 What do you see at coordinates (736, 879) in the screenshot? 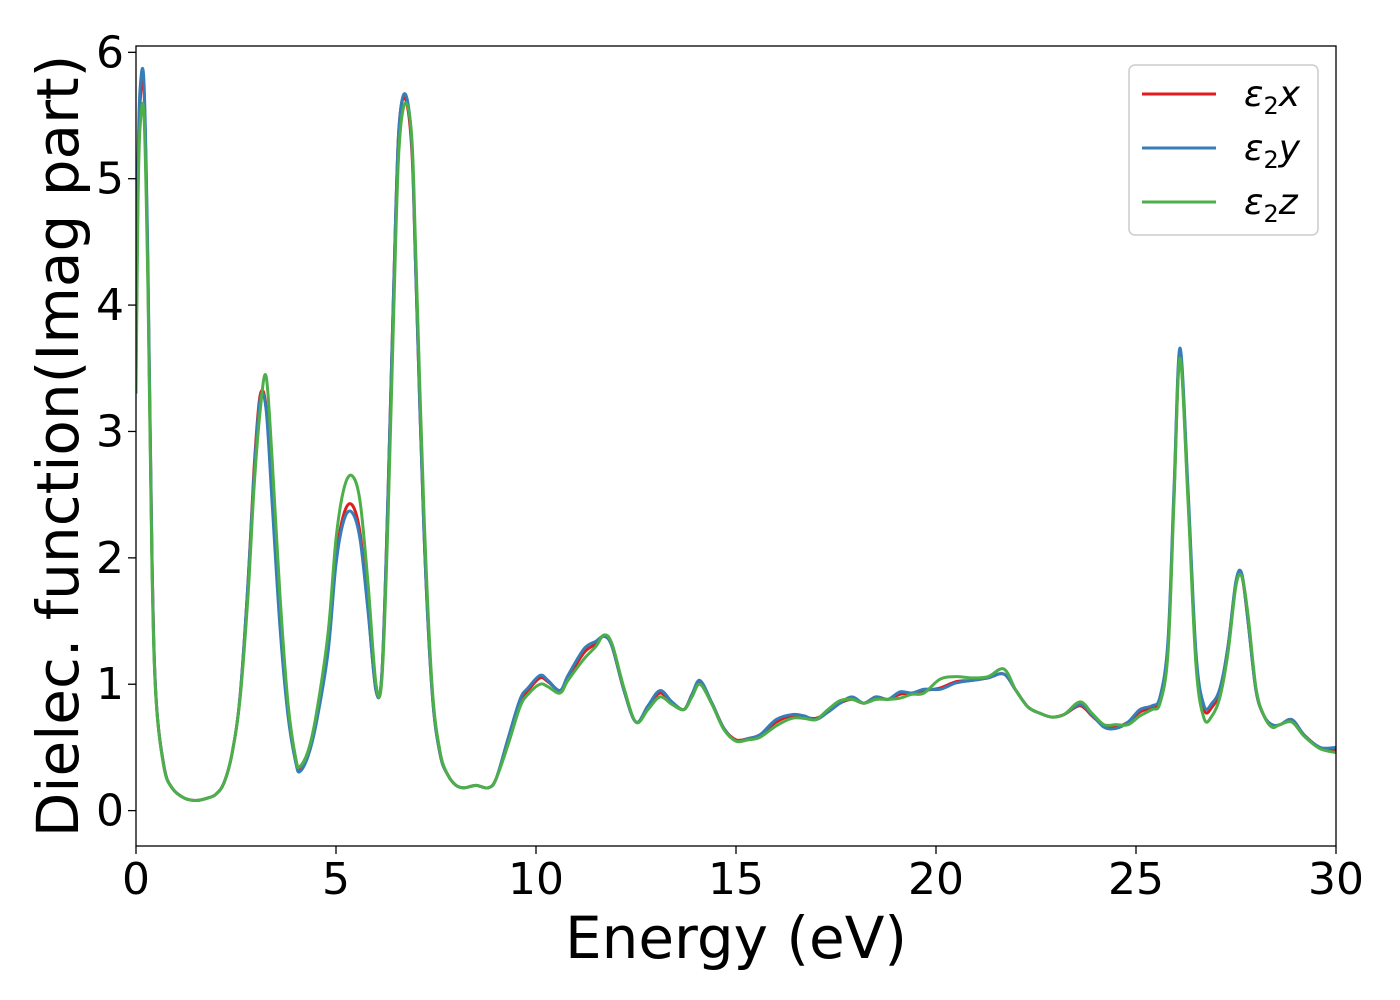
I see `x-tick-label: 15` at bounding box center [736, 879].